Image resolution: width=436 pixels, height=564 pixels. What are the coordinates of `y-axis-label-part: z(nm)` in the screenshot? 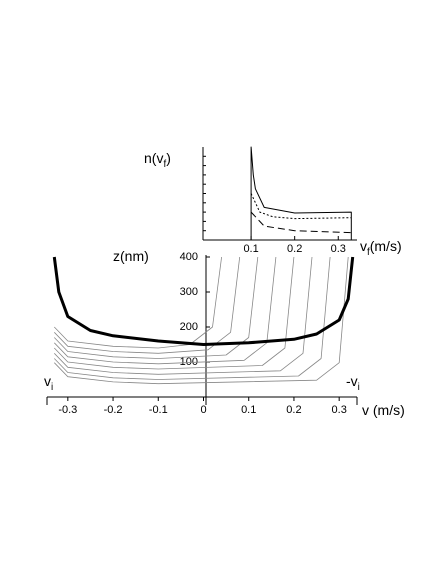 It's located at (131, 256).